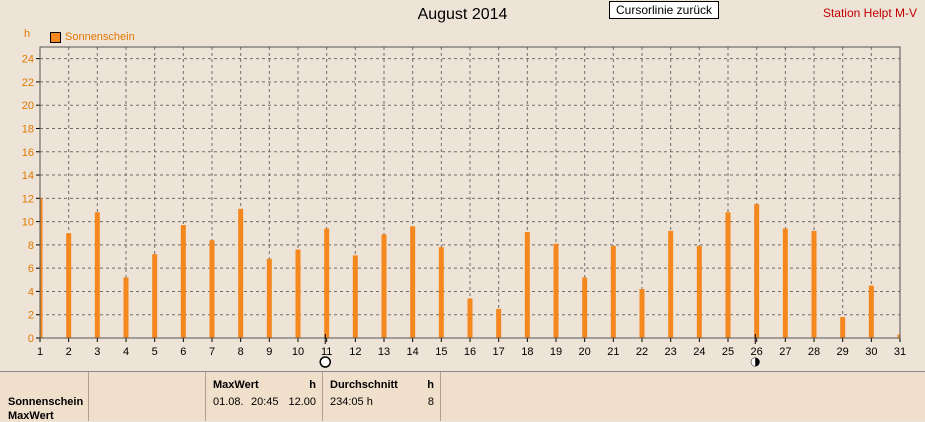 The height and width of the screenshot is (422, 925). Describe the element at coordinates (384, 352) in the screenshot. I see `x-tick-label: 13` at that location.